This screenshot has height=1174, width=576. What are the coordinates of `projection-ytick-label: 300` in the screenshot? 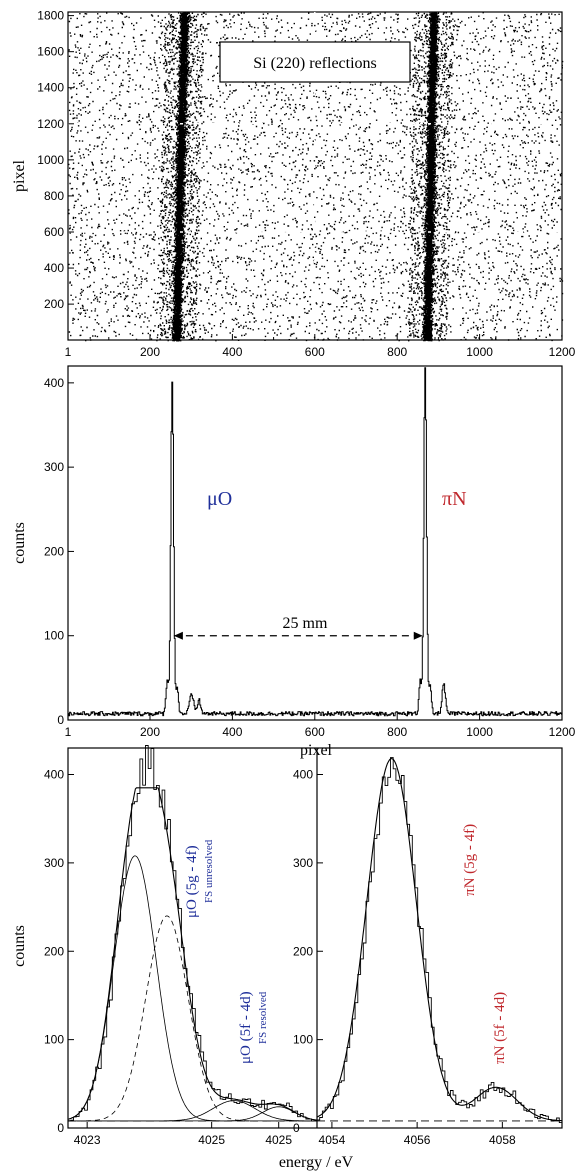 It's located at (54, 467).